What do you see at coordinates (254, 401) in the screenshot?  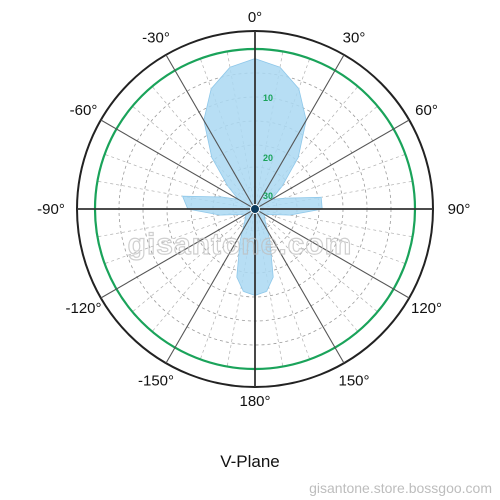 I see `angle-label: 180°` at bounding box center [254, 401].